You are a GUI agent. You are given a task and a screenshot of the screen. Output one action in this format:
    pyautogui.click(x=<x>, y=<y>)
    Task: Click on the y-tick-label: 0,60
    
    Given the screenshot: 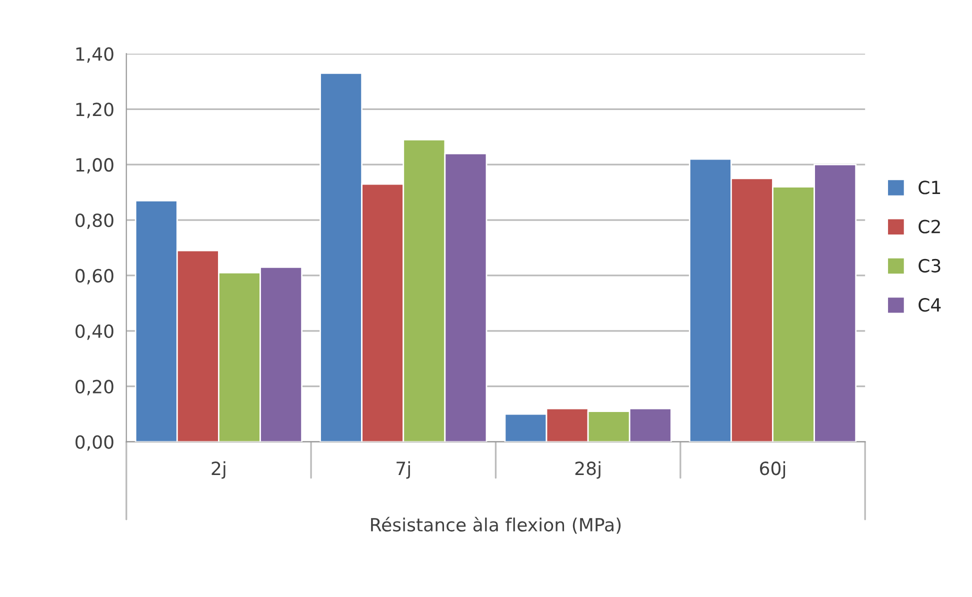 What is the action you would take?
    pyautogui.click(x=95, y=276)
    